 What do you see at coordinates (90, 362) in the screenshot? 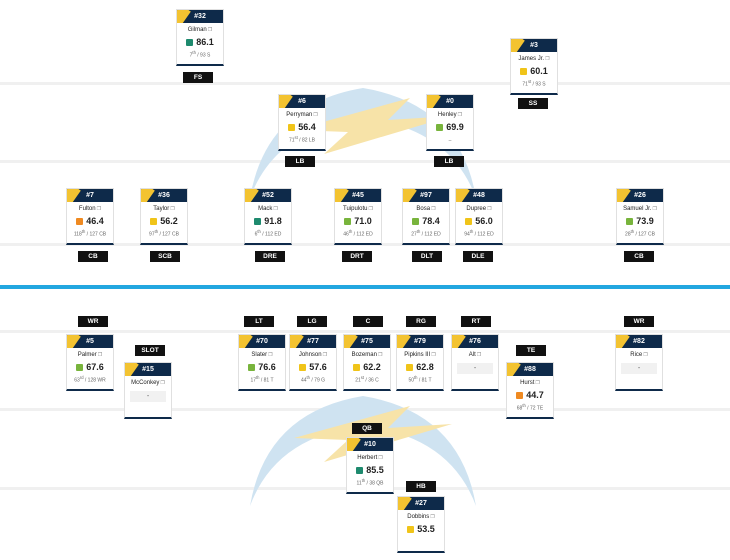
I see `player-card: #5 Palmer❐ 67.6 63rd / 128 WR` at bounding box center [90, 362].